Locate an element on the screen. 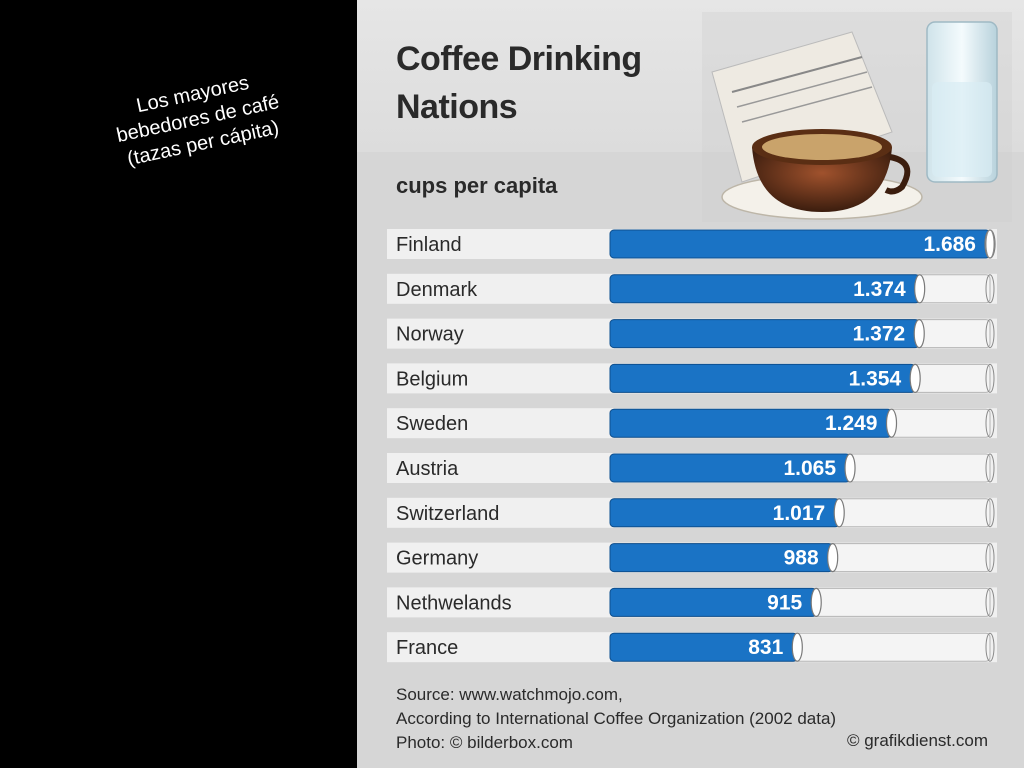 The height and width of the screenshot is (768, 1024). bar-row: Denmark 1.374 is located at coordinates (692, 288).